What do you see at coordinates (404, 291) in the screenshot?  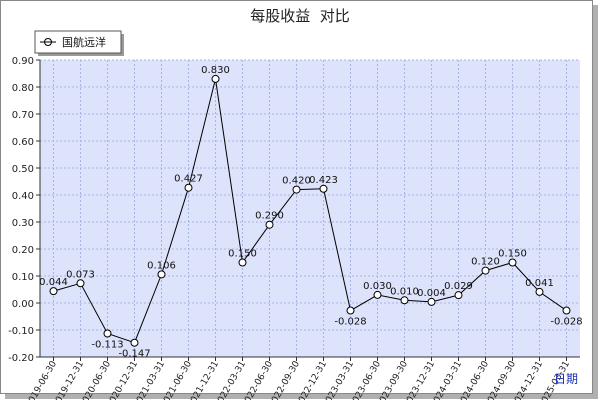 I see `data-label: 0.010` at bounding box center [404, 291].